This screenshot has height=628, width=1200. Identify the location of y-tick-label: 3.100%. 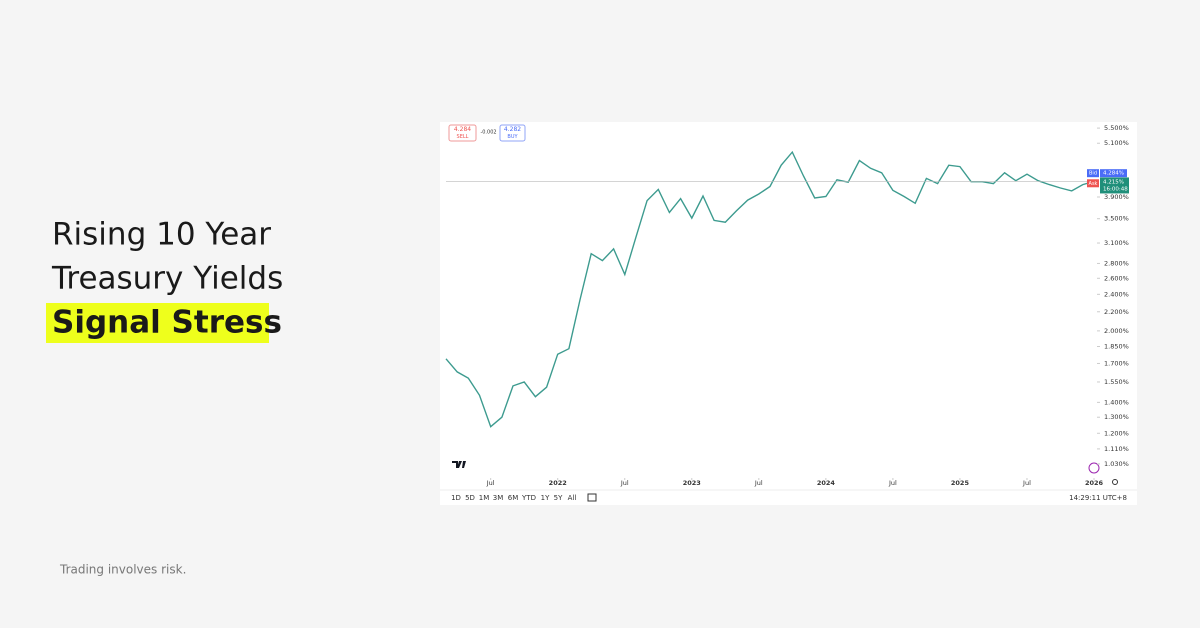
(1116, 243).